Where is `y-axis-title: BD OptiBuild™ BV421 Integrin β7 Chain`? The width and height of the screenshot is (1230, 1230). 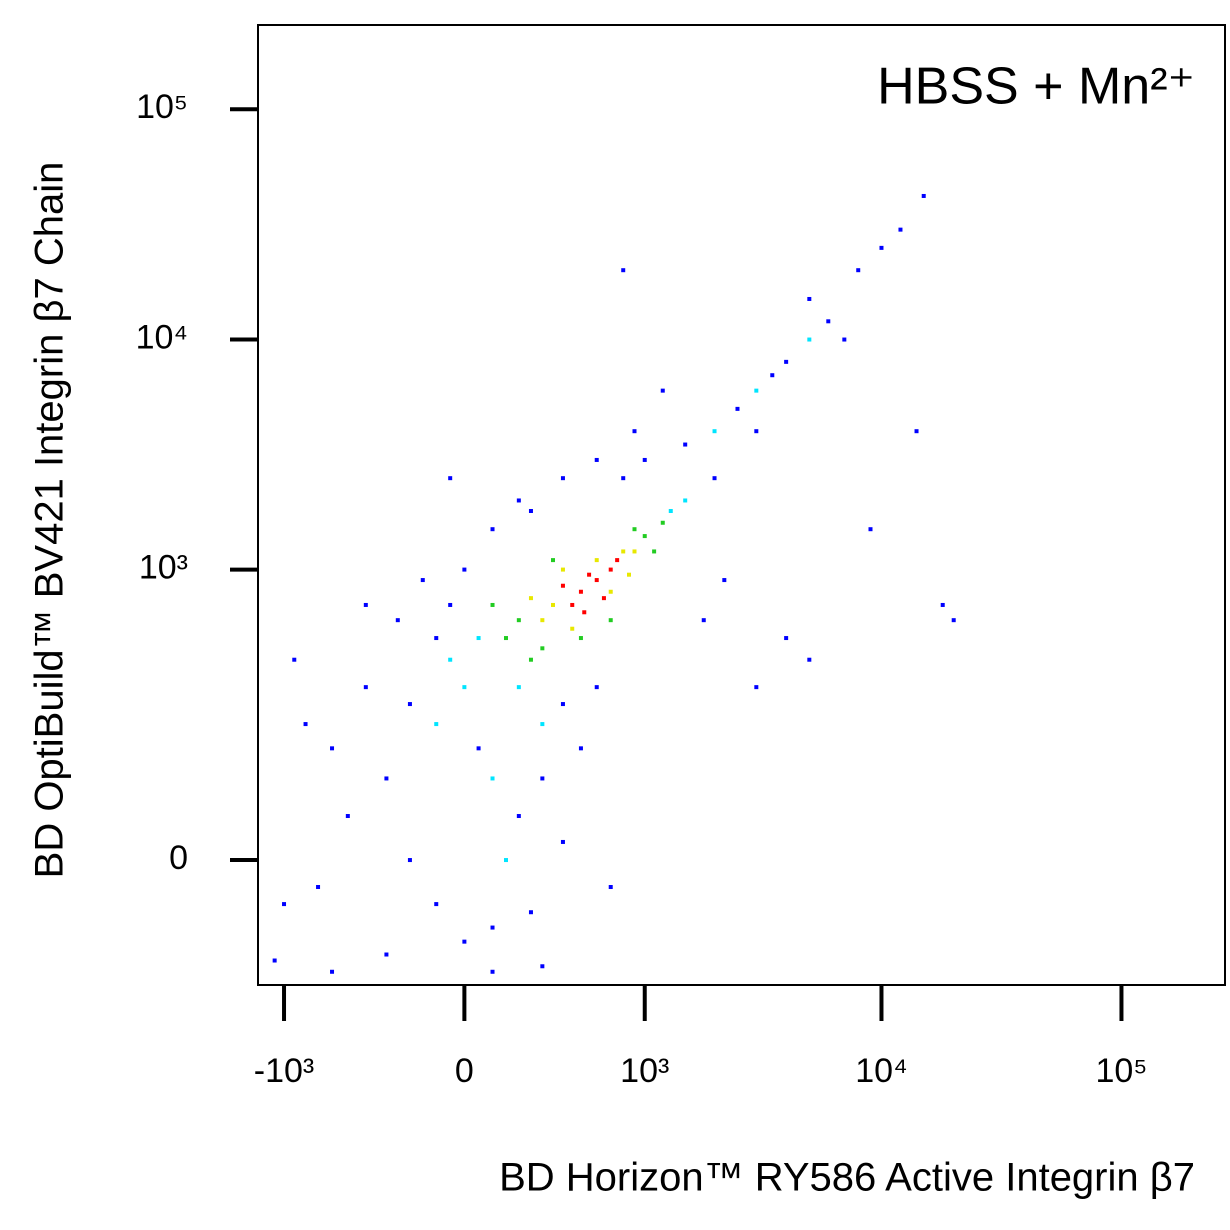 y-axis-title: BD OptiBuild™ BV421 Integrin β7 Chain is located at coordinates (50, 520).